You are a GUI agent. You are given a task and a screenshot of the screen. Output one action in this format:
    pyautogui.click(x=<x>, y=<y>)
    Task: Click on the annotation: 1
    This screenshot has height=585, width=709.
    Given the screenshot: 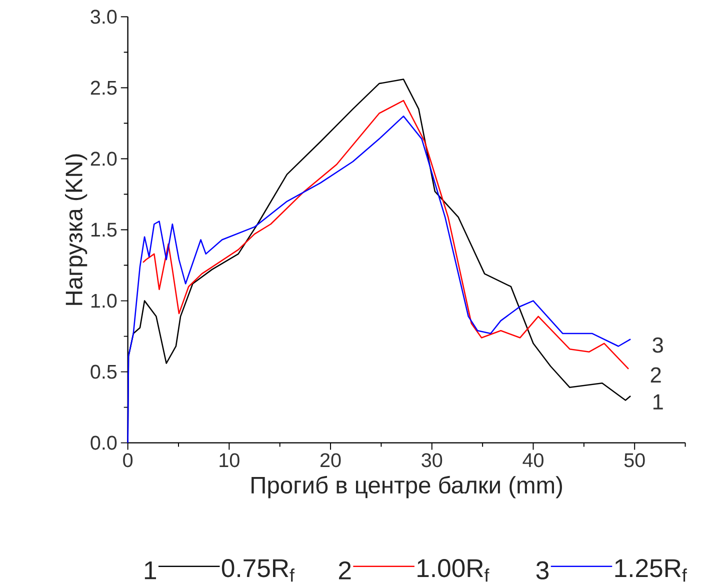 What is the action you would take?
    pyautogui.click(x=658, y=402)
    